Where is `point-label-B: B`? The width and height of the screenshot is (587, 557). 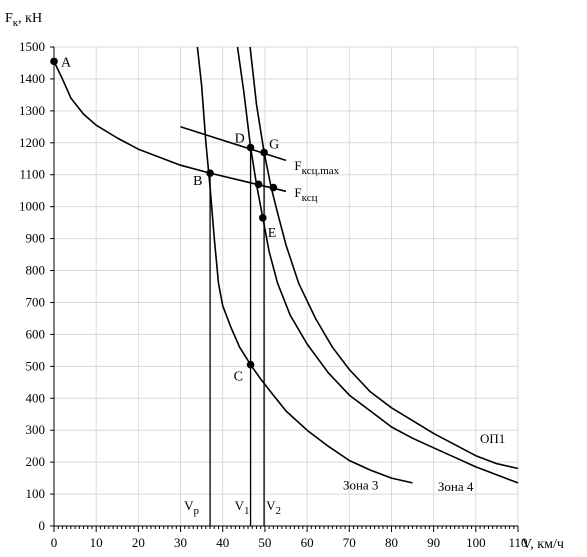 point-label-B: B is located at coordinates (197, 181).